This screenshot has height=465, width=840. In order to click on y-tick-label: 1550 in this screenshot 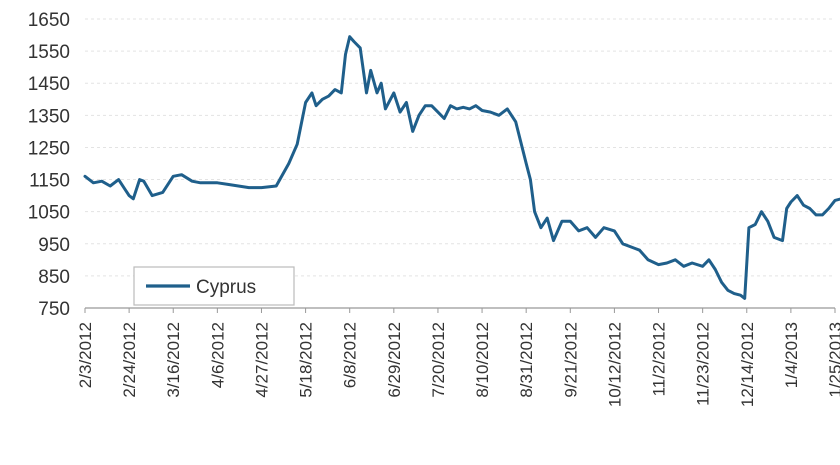, I will do `click(49, 52)`.